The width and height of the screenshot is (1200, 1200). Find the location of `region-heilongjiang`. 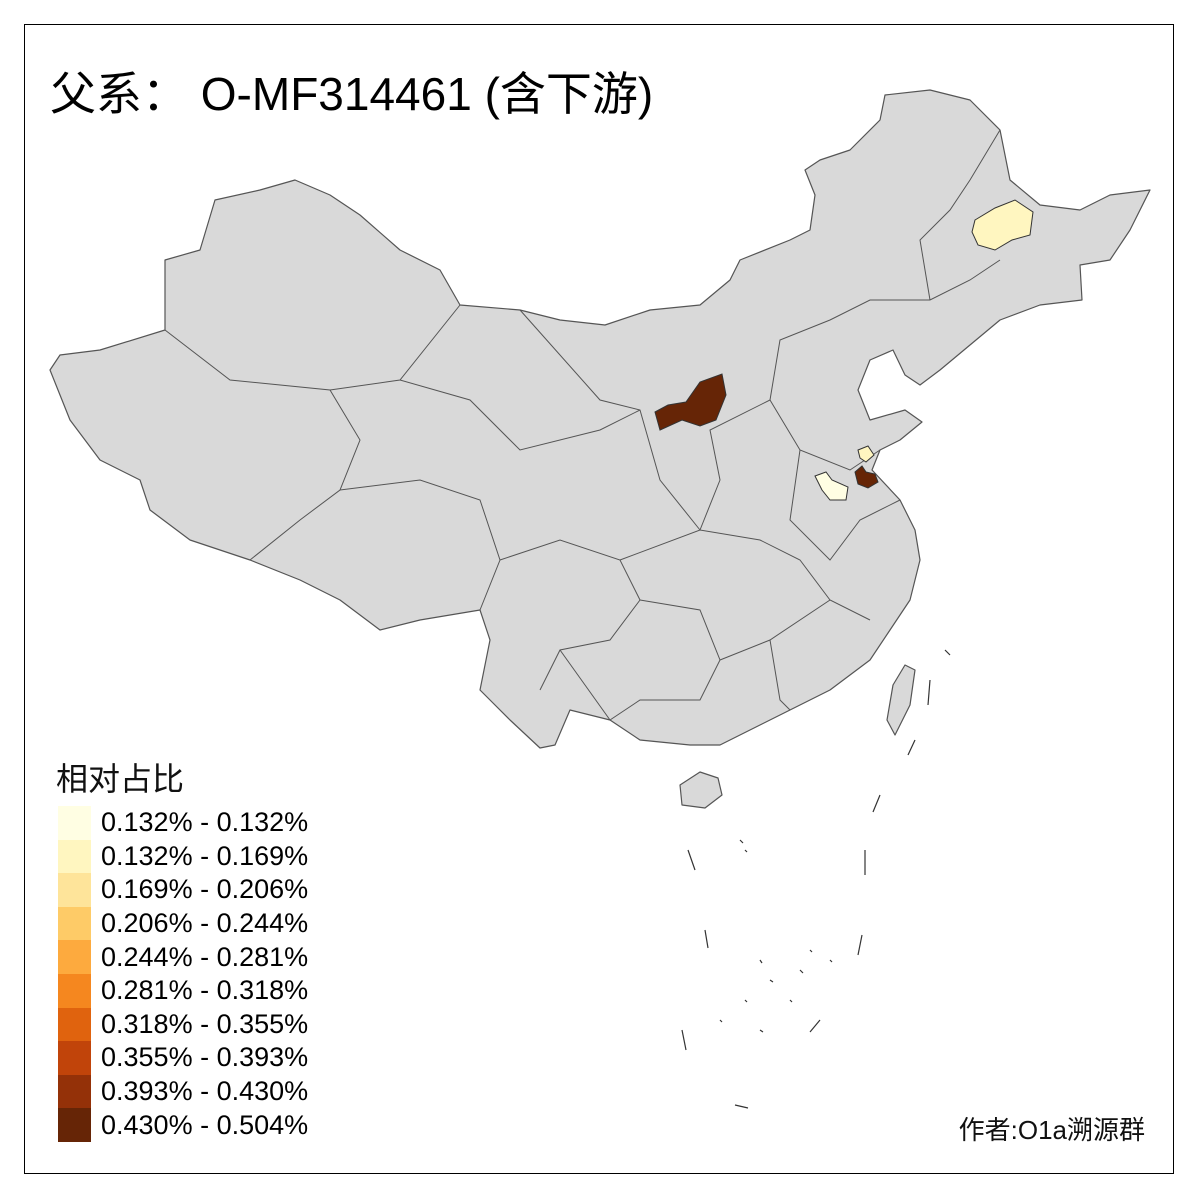

region-heilongjiang is located at coordinates (1002, 225).